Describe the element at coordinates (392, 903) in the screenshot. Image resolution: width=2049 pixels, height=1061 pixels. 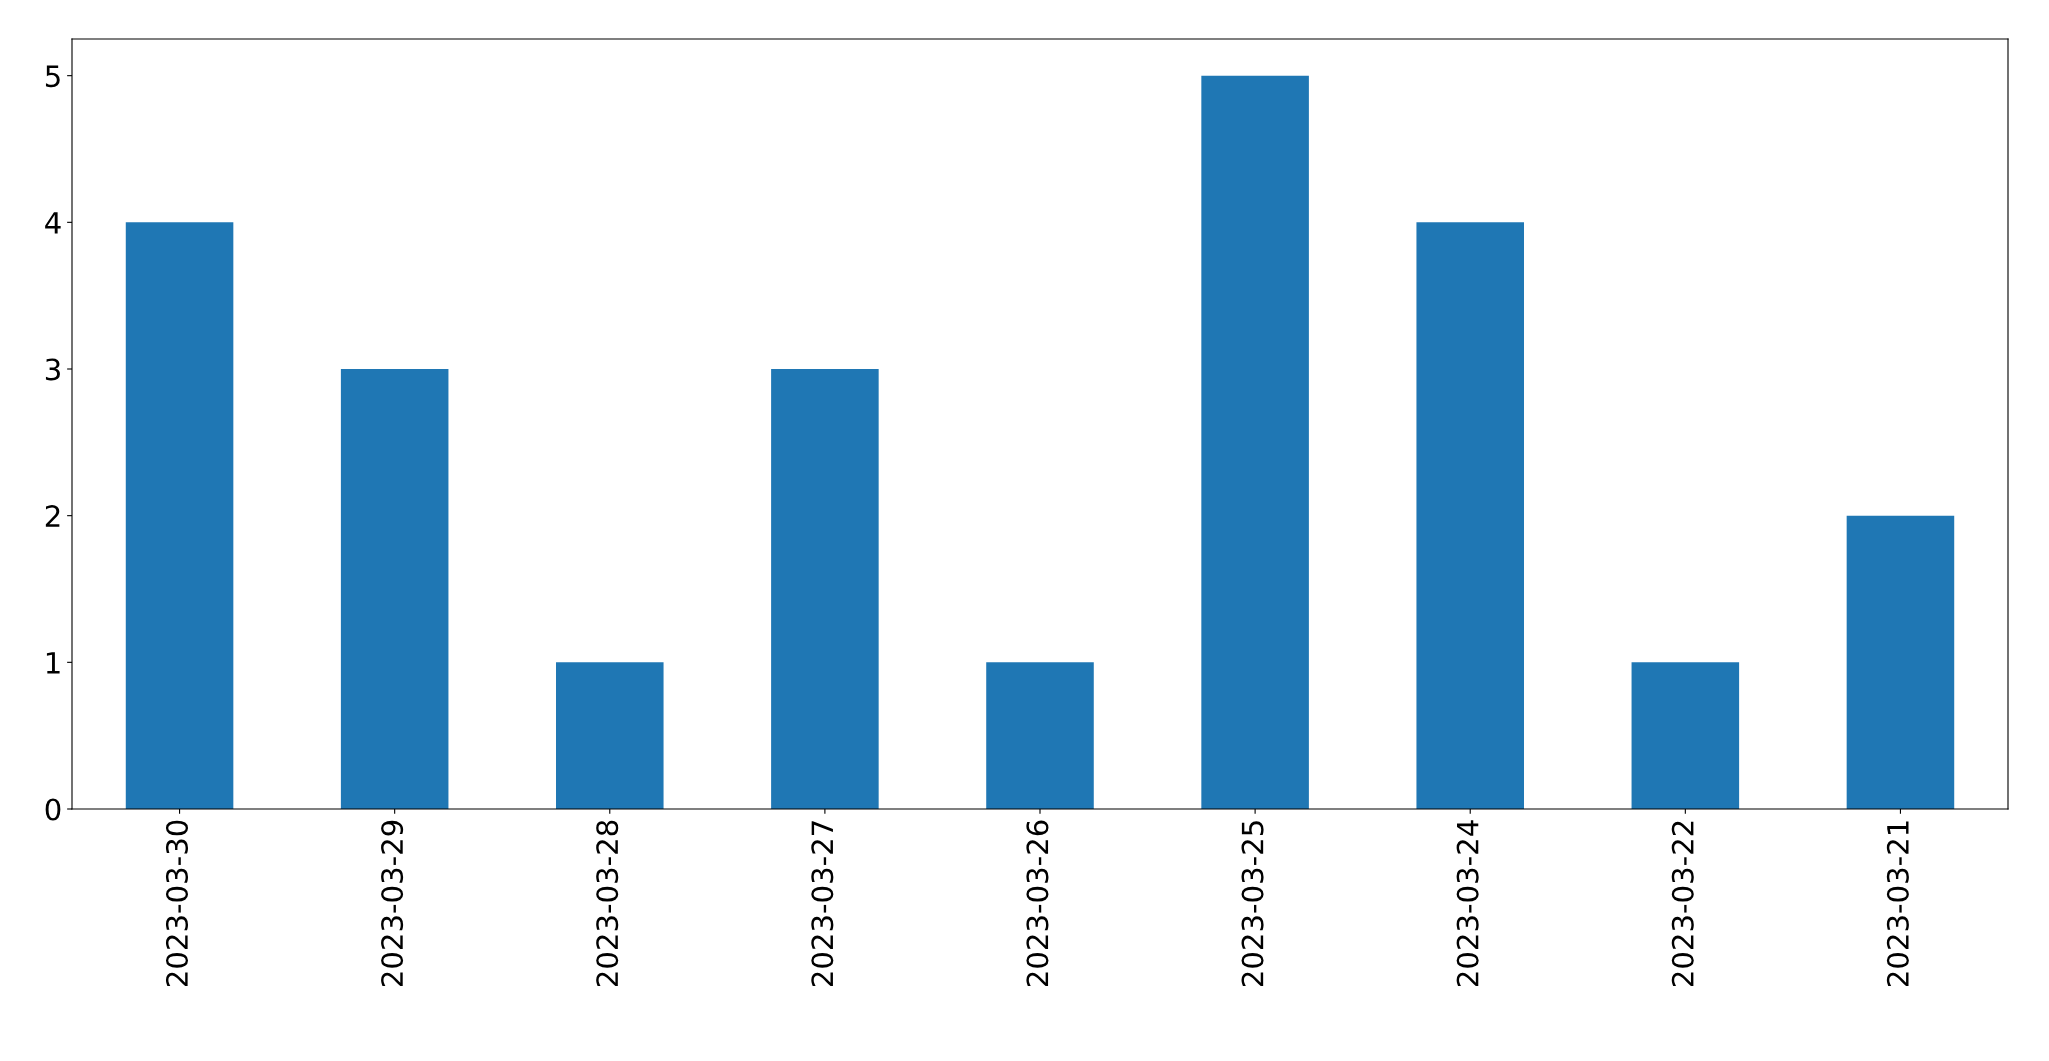
I see `x-tick-label: 2023-03-29` at that location.